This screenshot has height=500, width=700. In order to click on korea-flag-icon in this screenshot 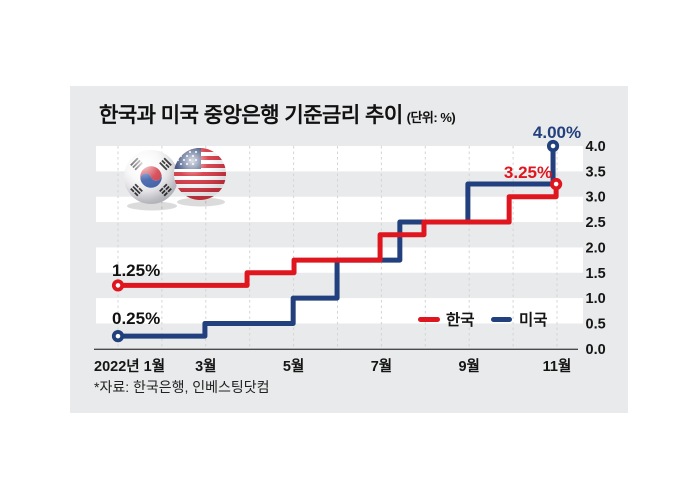, I will do `click(151, 177)`.